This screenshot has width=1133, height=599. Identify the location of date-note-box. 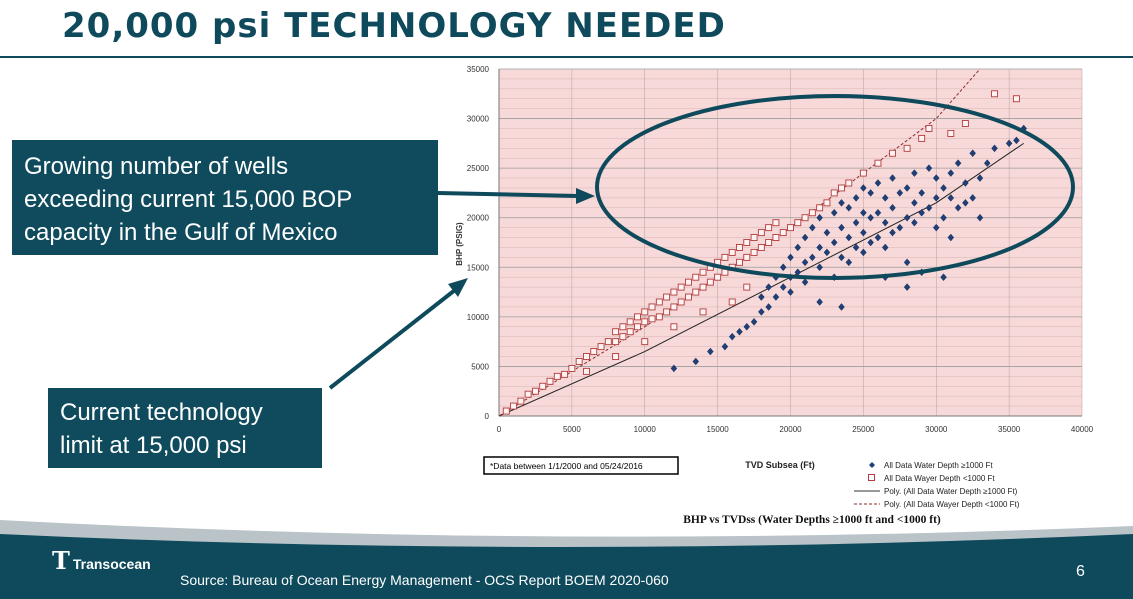
(581, 465).